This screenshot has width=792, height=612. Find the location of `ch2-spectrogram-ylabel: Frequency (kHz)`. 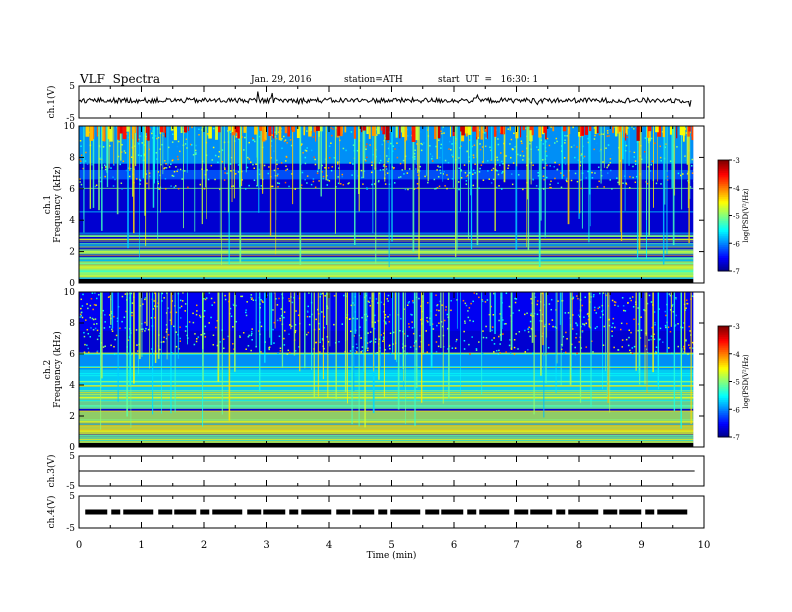

ch2-spectrogram-ylabel: Frequency (kHz) is located at coordinates (57, 369).